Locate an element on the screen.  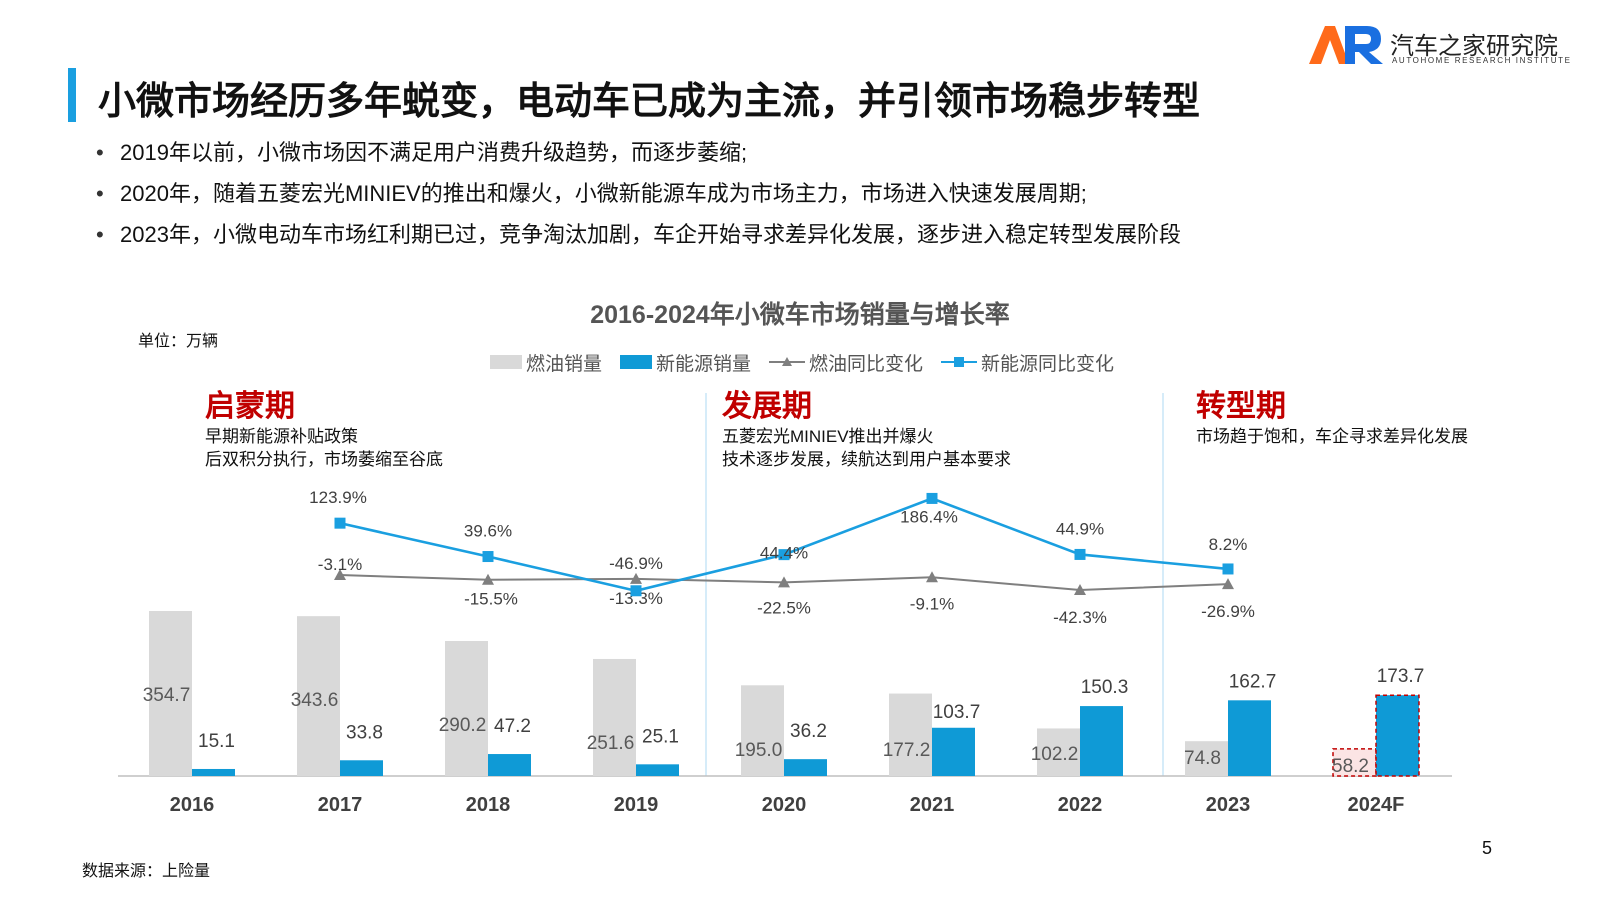
x-tick-label: 2020 is located at coordinates (784, 805).